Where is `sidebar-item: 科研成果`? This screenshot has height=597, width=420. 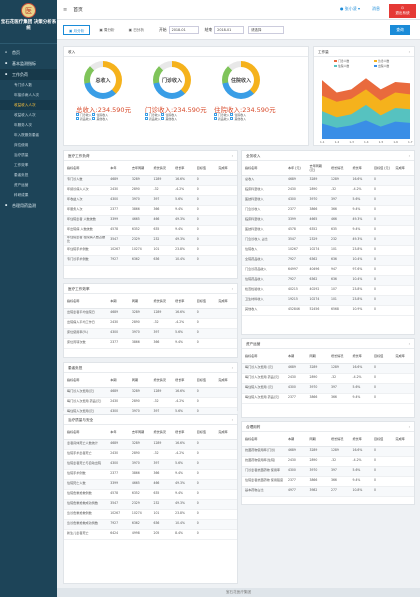
sidebar-item: 科研成果 is located at coordinates (28, 195).